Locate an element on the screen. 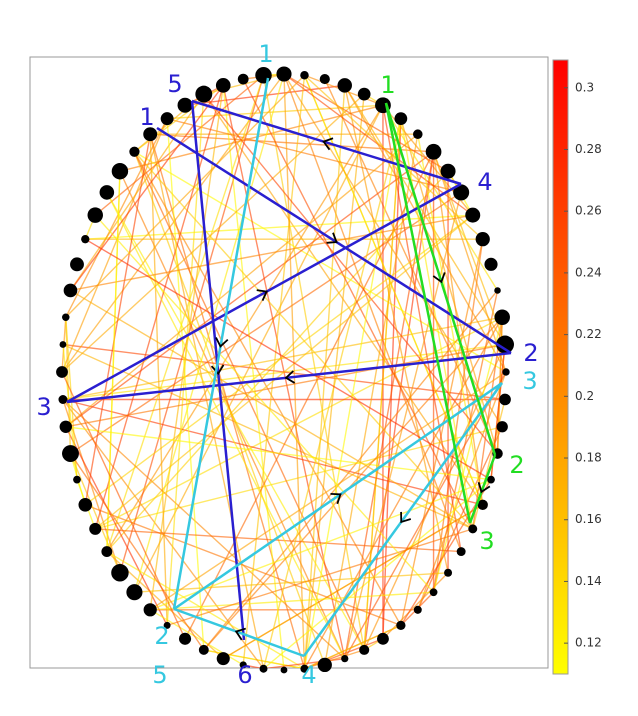 The image size is (638, 716). colorbar-tick-label: 0.28 is located at coordinates (588, 149).